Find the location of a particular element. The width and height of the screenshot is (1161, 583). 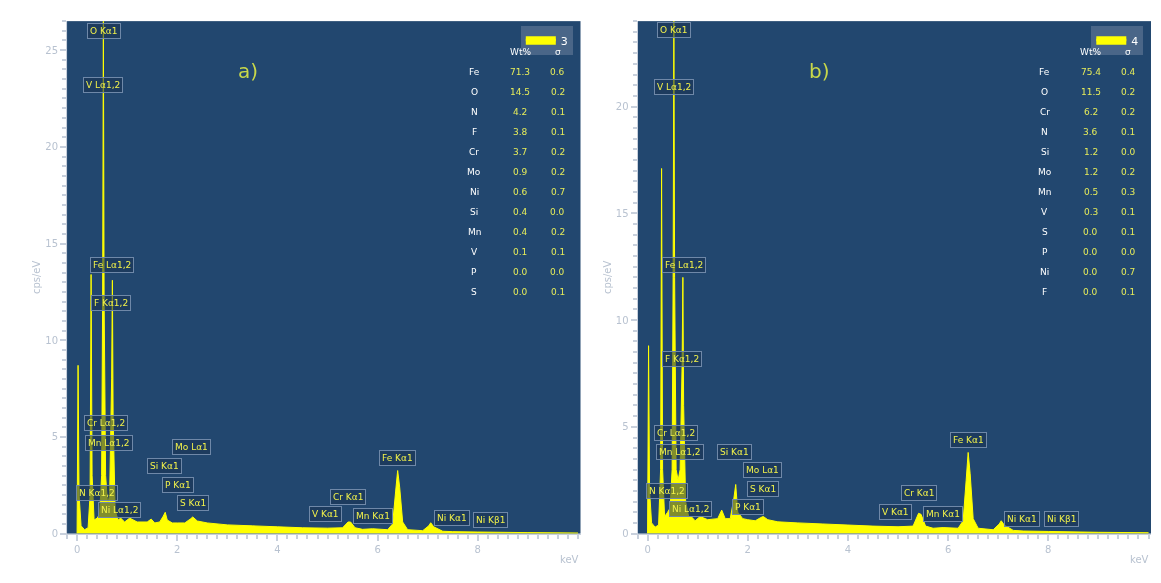

annotation: Fe is located at coordinates (1044, 72).